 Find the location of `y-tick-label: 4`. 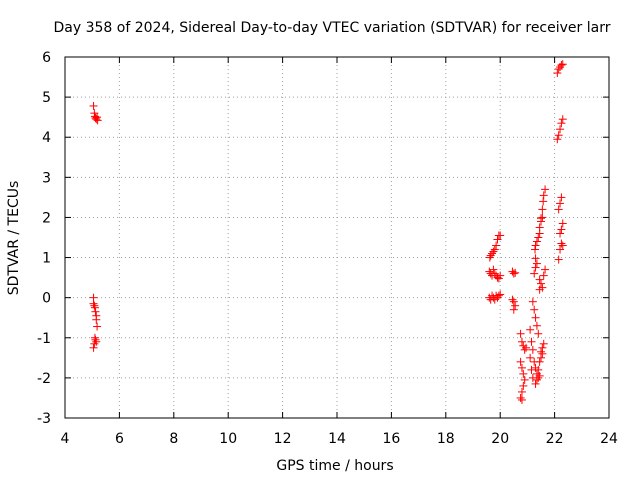

y-tick-label: 4 is located at coordinates (46, 138).